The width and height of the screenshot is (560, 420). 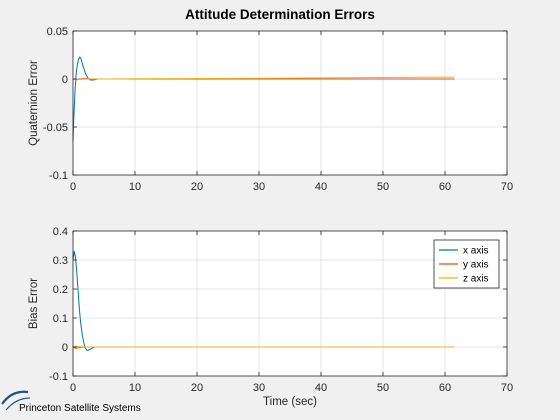 I want to click on brand-name: Princeton Satellite Systems, so click(x=80, y=408).